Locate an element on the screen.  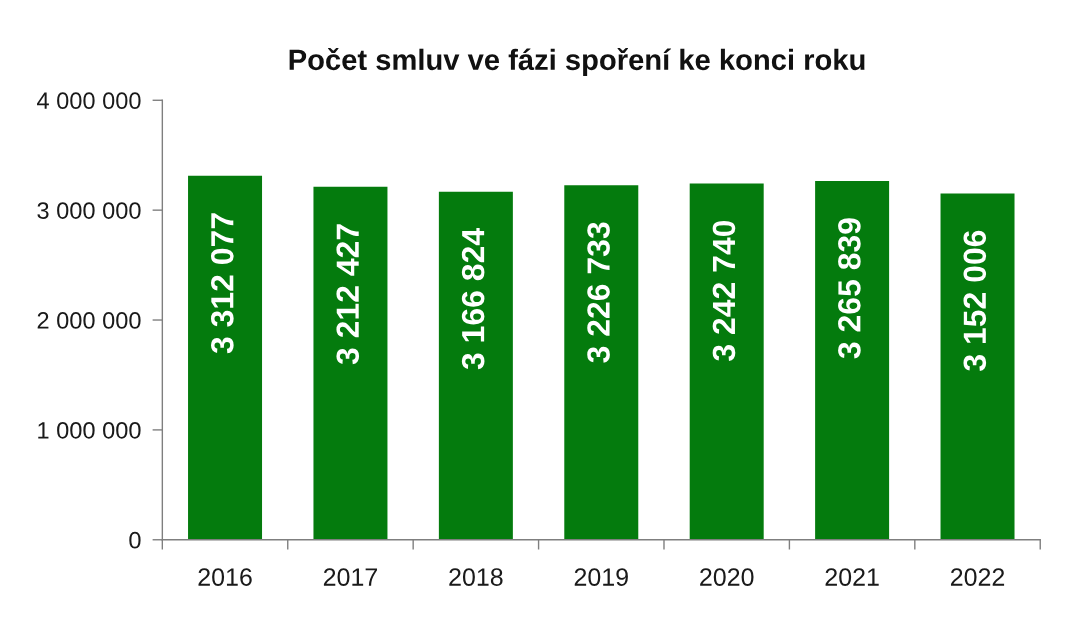
x-tick-label: 2022 is located at coordinates (977, 577).